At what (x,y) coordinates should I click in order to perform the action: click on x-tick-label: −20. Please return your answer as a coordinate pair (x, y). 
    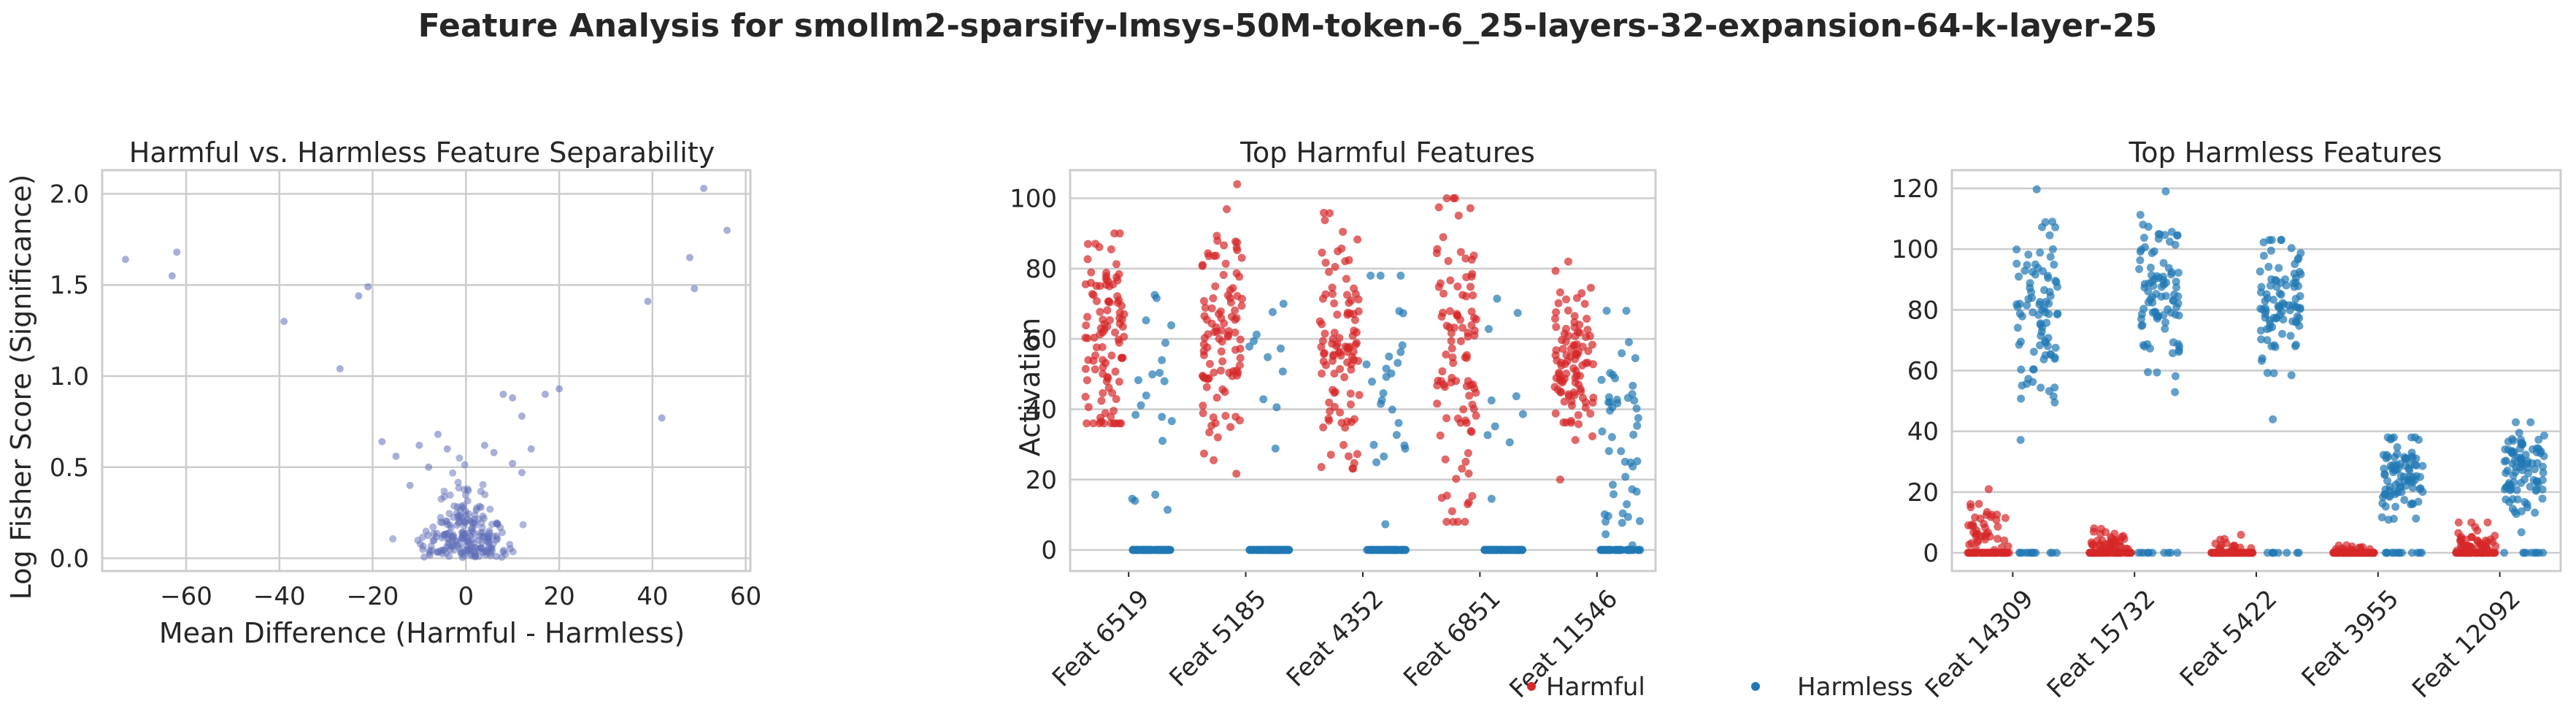
    Looking at the image, I should click on (373, 596).